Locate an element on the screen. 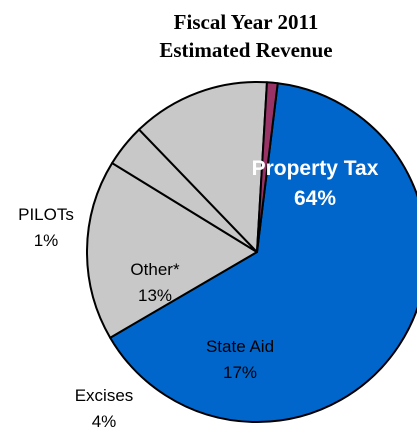 The image size is (417, 429). slice-label-other: Other* is located at coordinates (155, 269).